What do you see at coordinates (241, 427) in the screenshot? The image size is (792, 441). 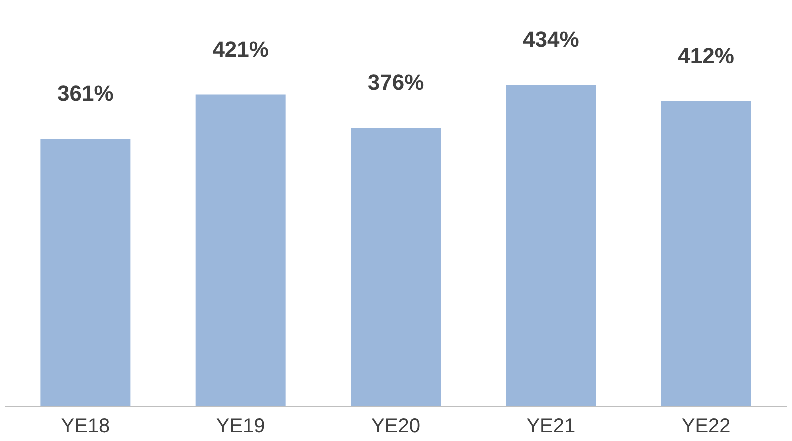 I see `x-tick-label: YE19` at bounding box center [241, 427].